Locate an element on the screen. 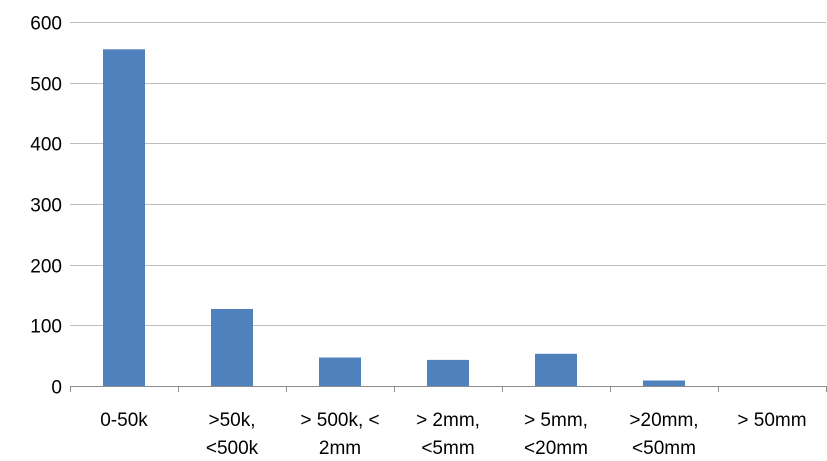  x-tick-label-1: >50k, <500k is located at coordinates (232, 434).